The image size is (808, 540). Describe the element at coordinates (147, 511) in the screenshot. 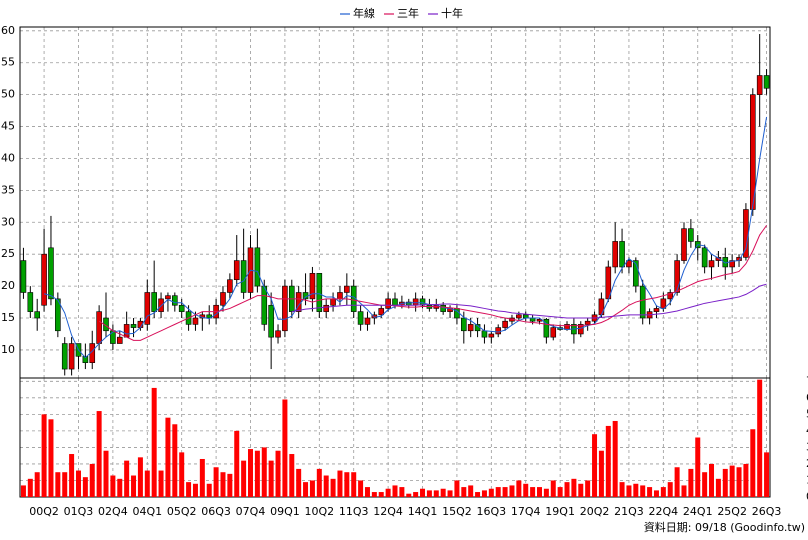

I see `x-tick-label: 04Q1` at that location.